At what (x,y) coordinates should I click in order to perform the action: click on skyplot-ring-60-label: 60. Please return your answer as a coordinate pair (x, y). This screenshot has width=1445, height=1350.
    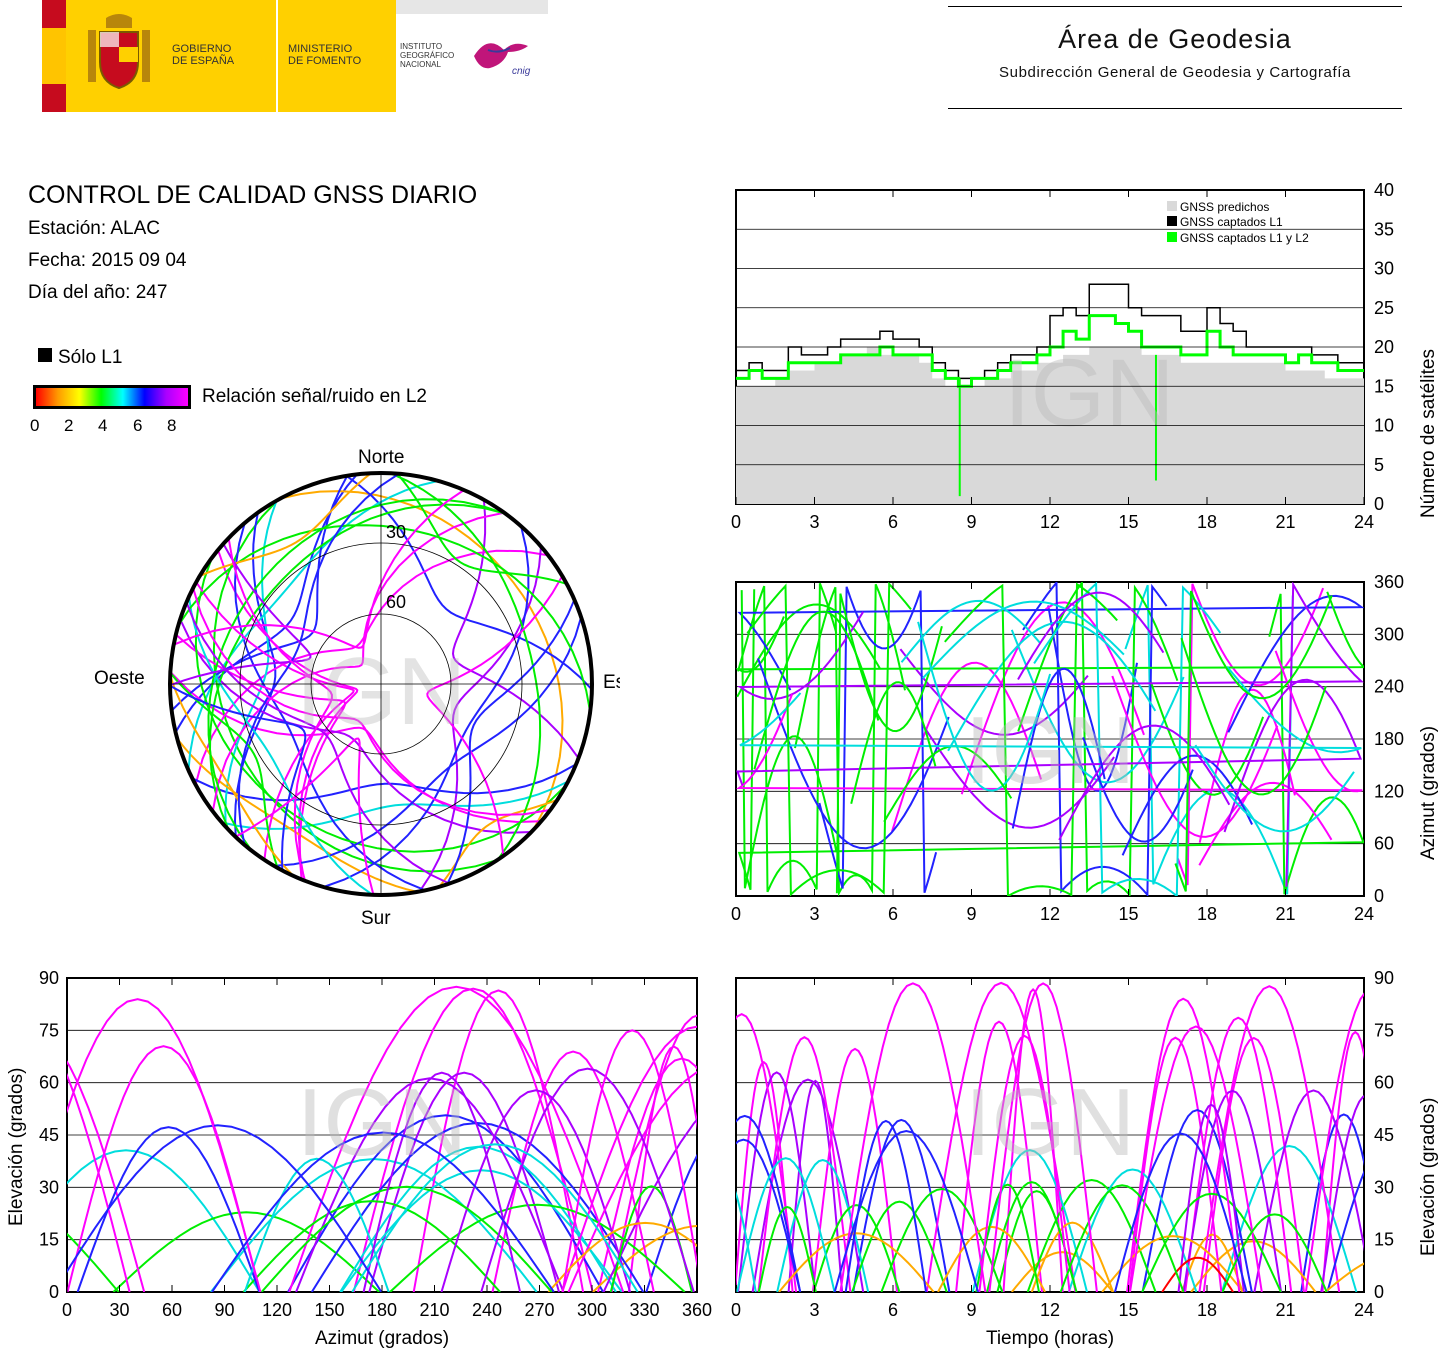
    Looking at the image, I should click on (396, 602).